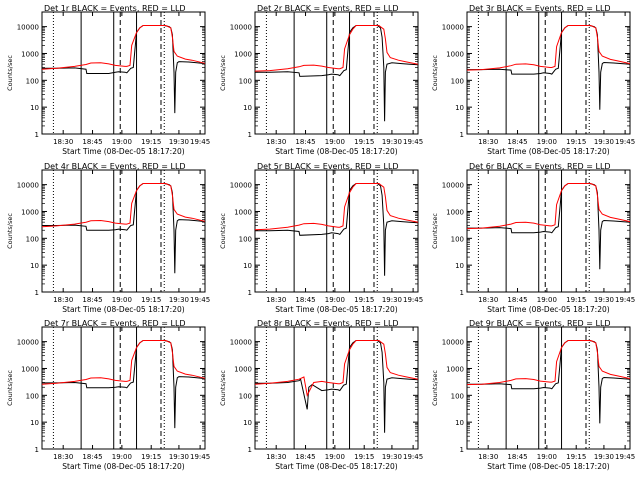 This screenshot has height=480, width=640. Describe the element at coordinates (328, 166) in the screenshot. I see `chart-title: Det 5r BLACK = Events, RED = LLD` at that location.